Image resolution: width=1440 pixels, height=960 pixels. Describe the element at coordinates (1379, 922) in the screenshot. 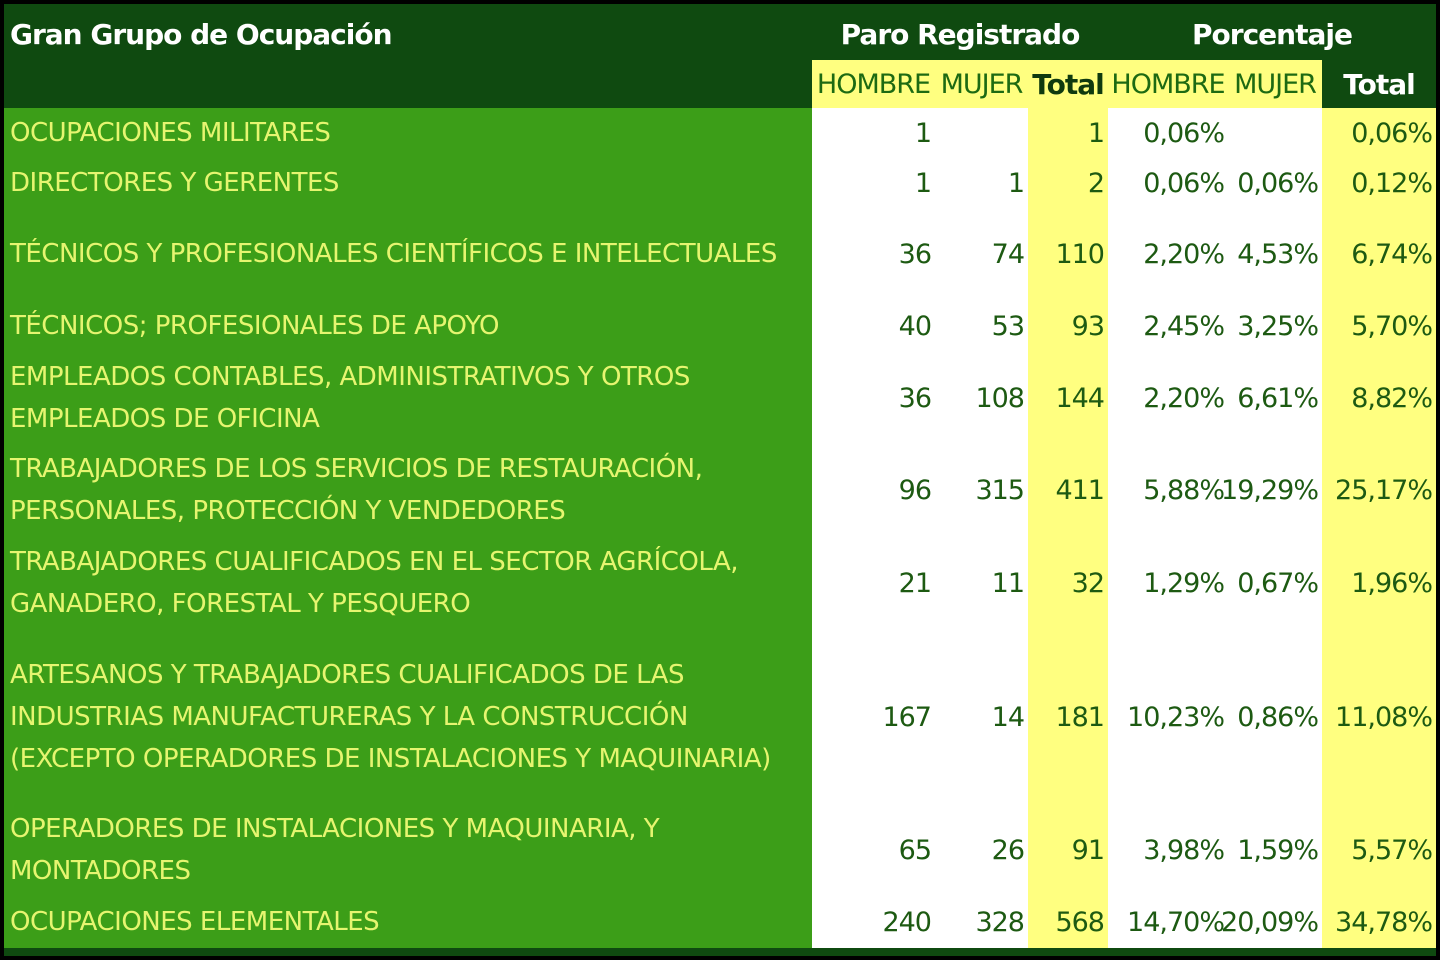

I see `cell: 34,78%` at that location.